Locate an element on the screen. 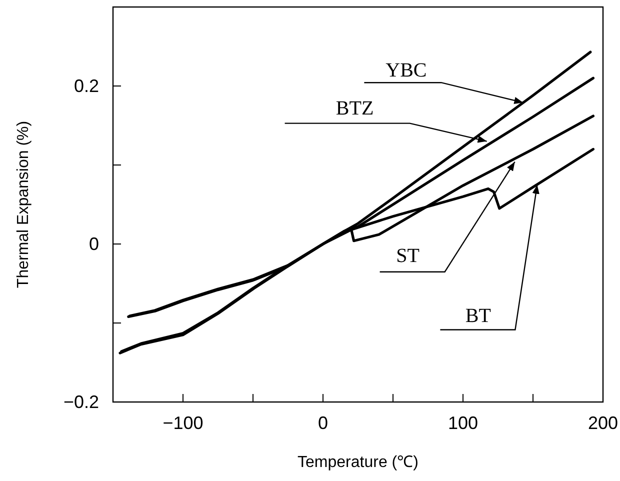 The image size is (620, 481). y-tick-label: 0.2 is located at coordinates (86, 86).